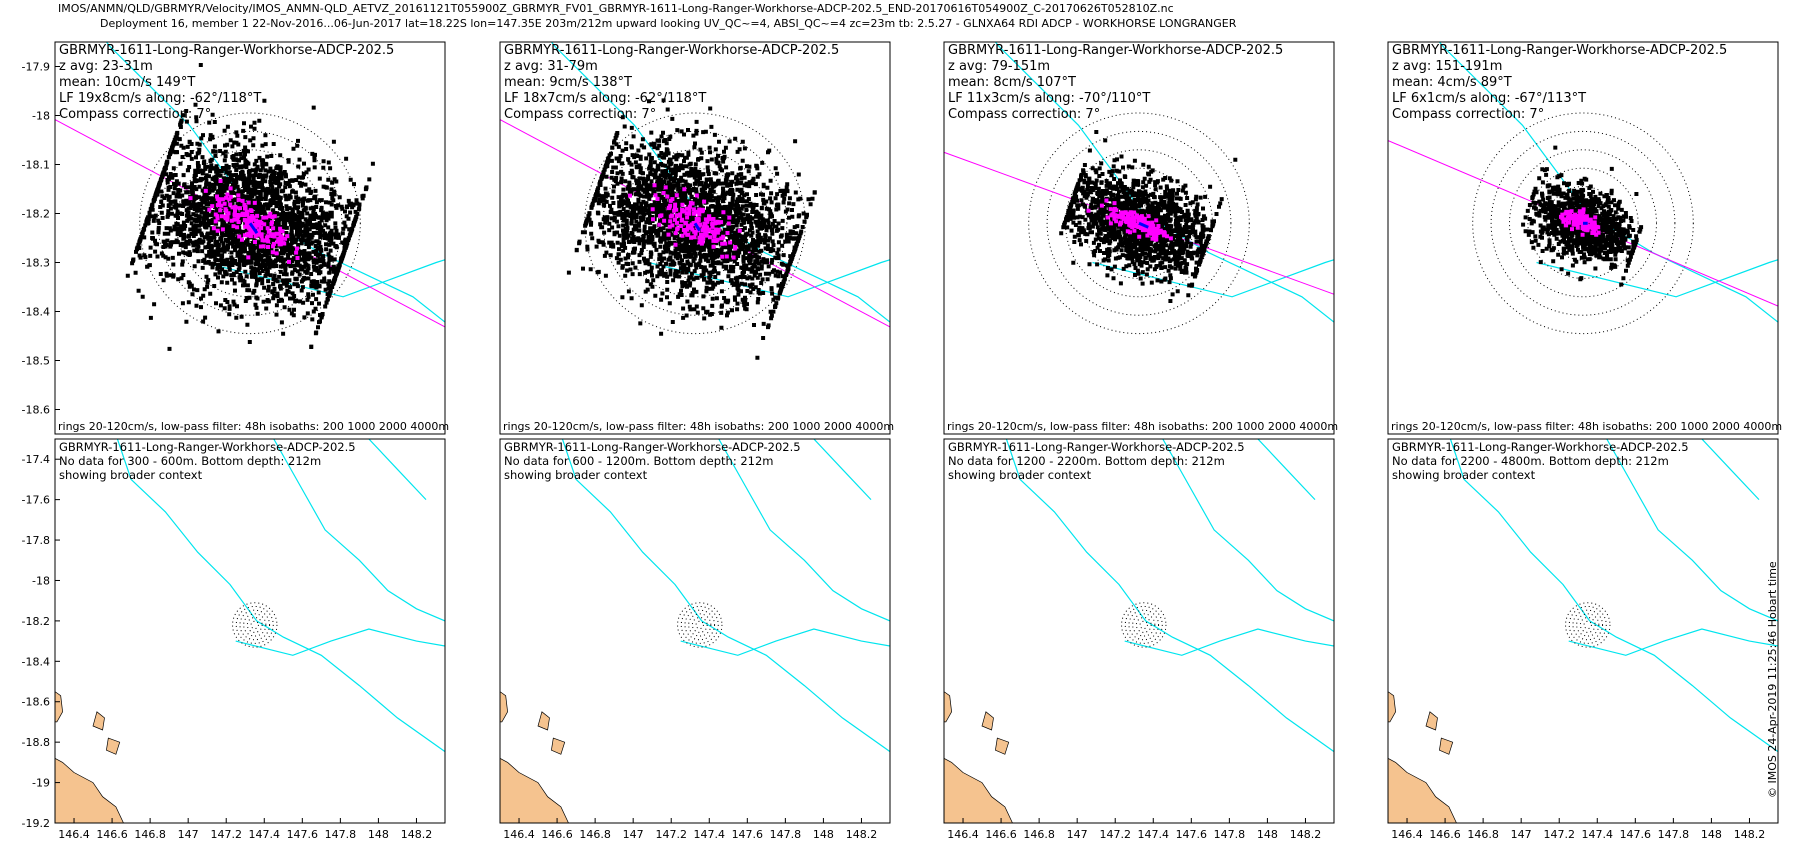  What do you see at coordinates (36, 742) in the screenshot?
I see `y-tick-label: -18.8` at bounding box center [36, 742].